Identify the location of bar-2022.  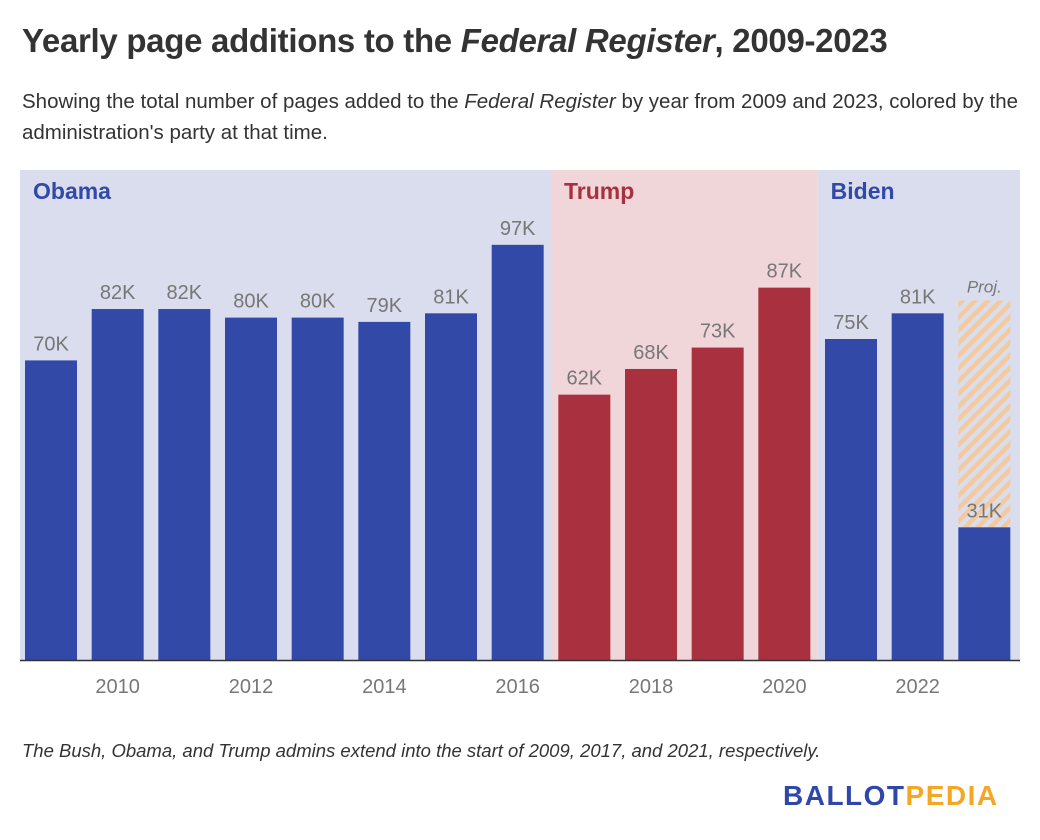
(917, 486).